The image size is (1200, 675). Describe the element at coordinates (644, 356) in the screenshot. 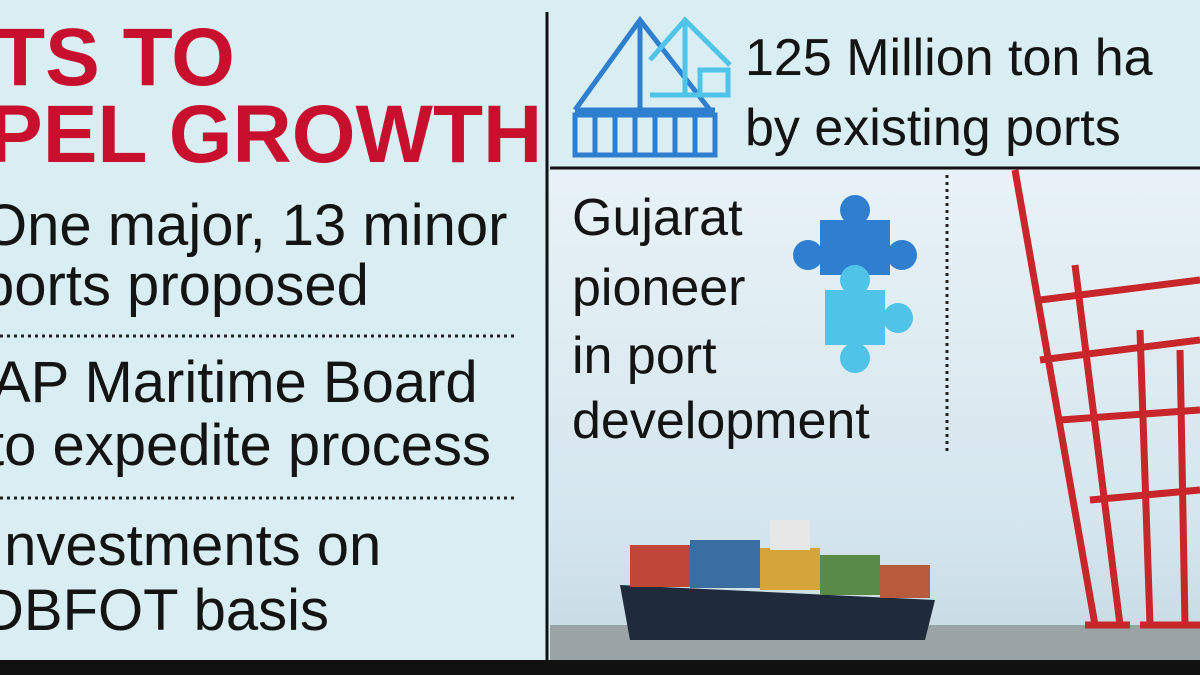

I see `note-text: in port` at that location.